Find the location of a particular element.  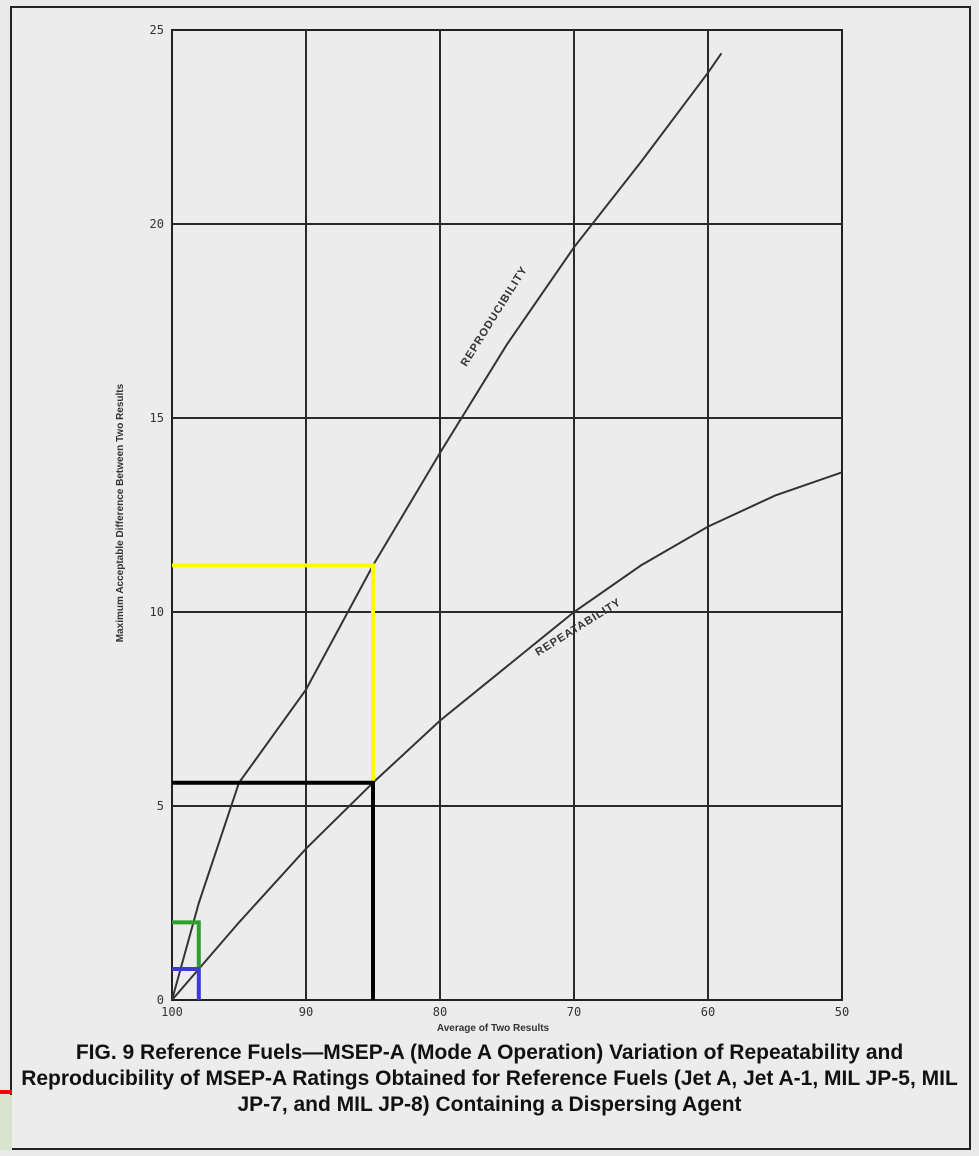

highlight-annotations is located at coordinates (273, 781).